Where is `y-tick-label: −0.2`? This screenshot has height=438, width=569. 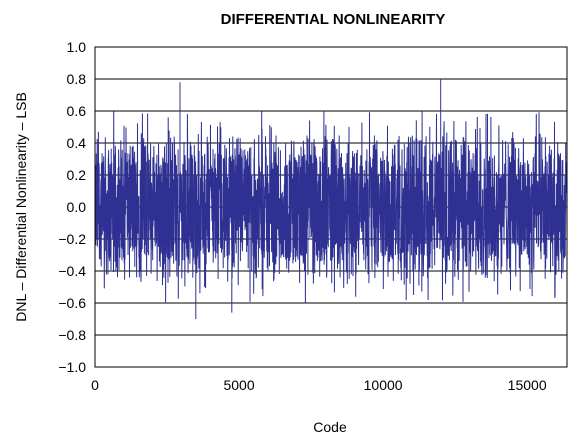
y-tick-label: −0.2 is located at coordinates (72, 239).